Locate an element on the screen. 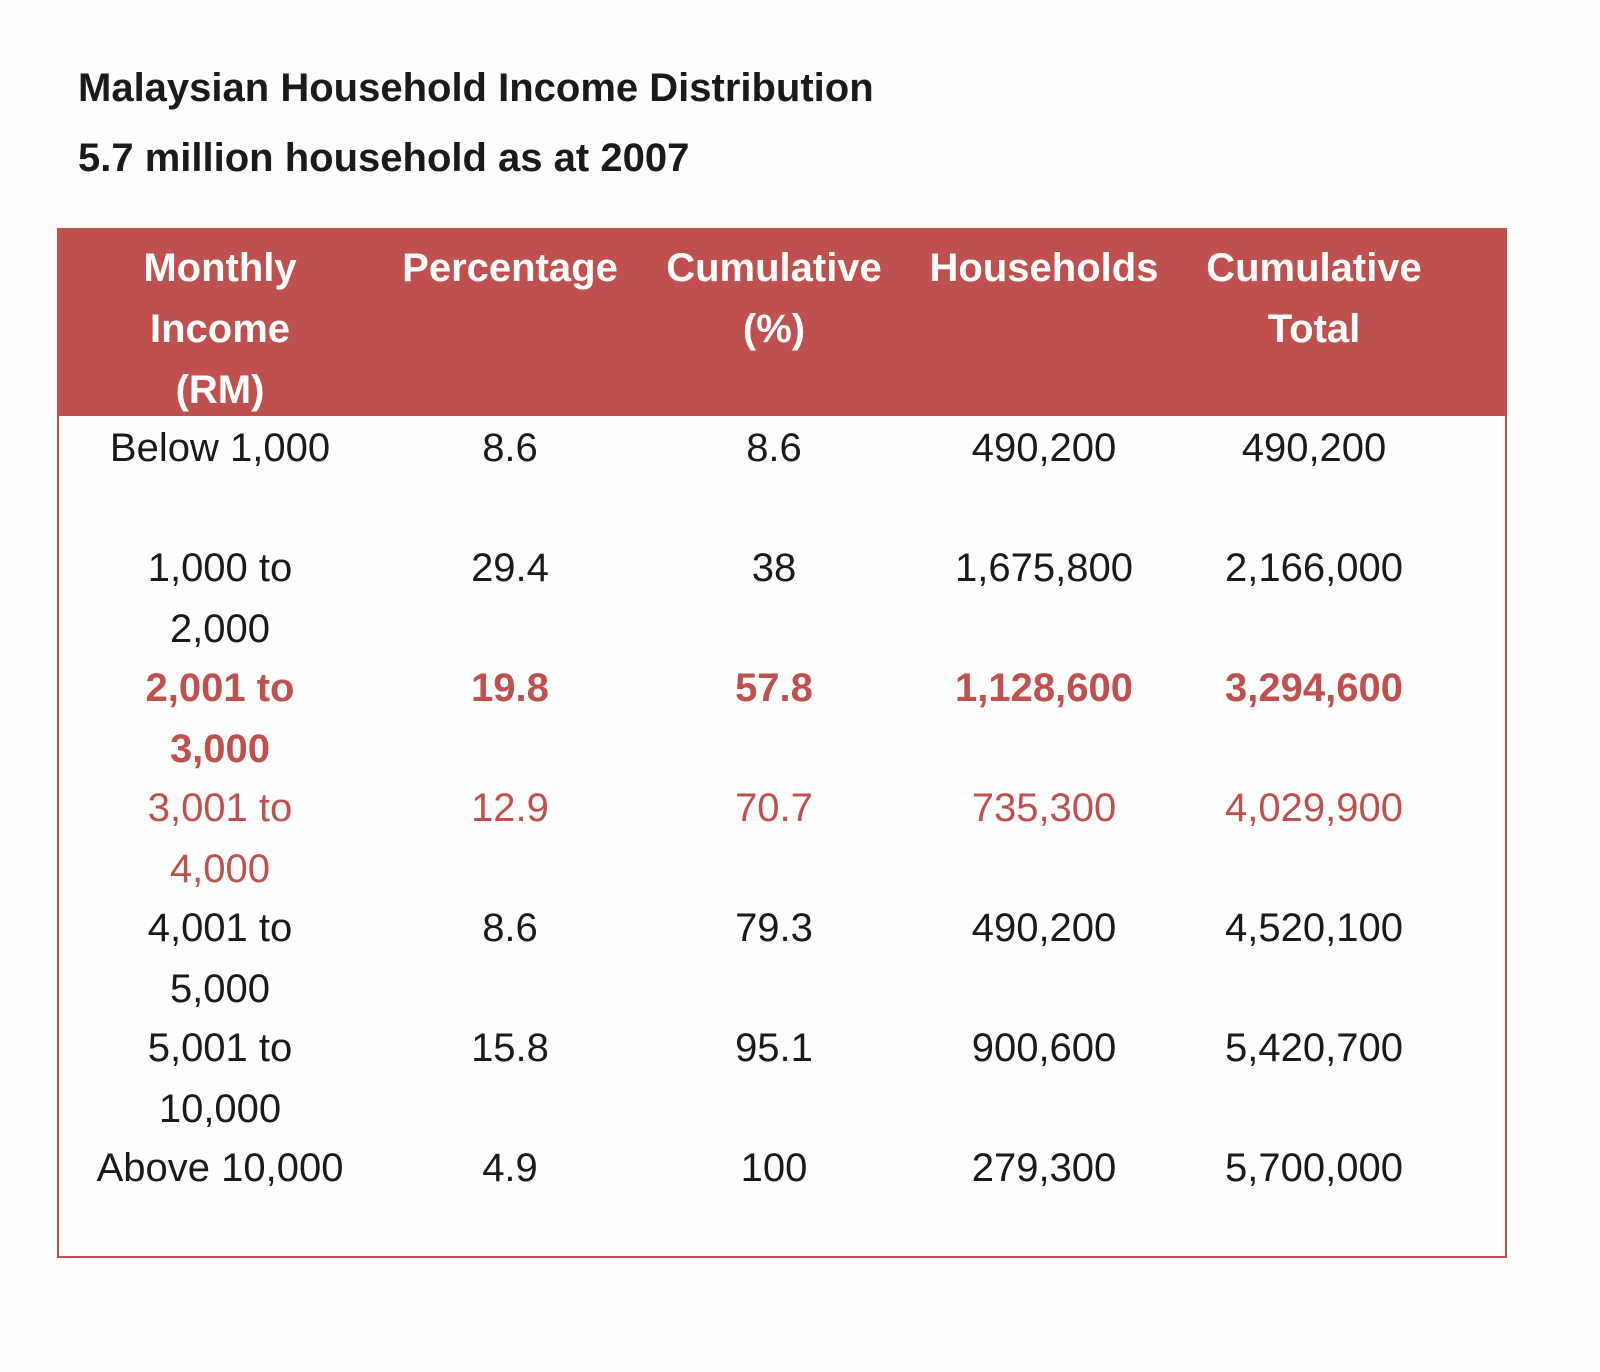 The width and height of the screenshot is (1600, 1372). income-cell: 1,000 to 2,000 is located at coordinates (220, 598).